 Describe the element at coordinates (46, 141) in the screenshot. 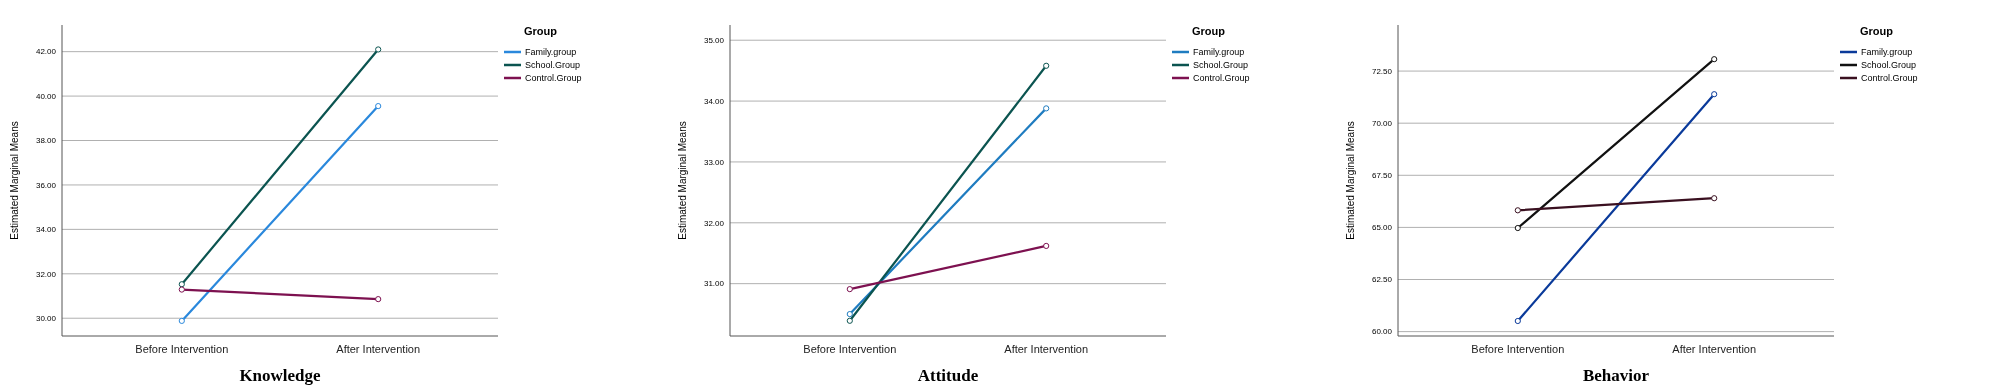

I see `y-tick-label: 38.00` at that location.